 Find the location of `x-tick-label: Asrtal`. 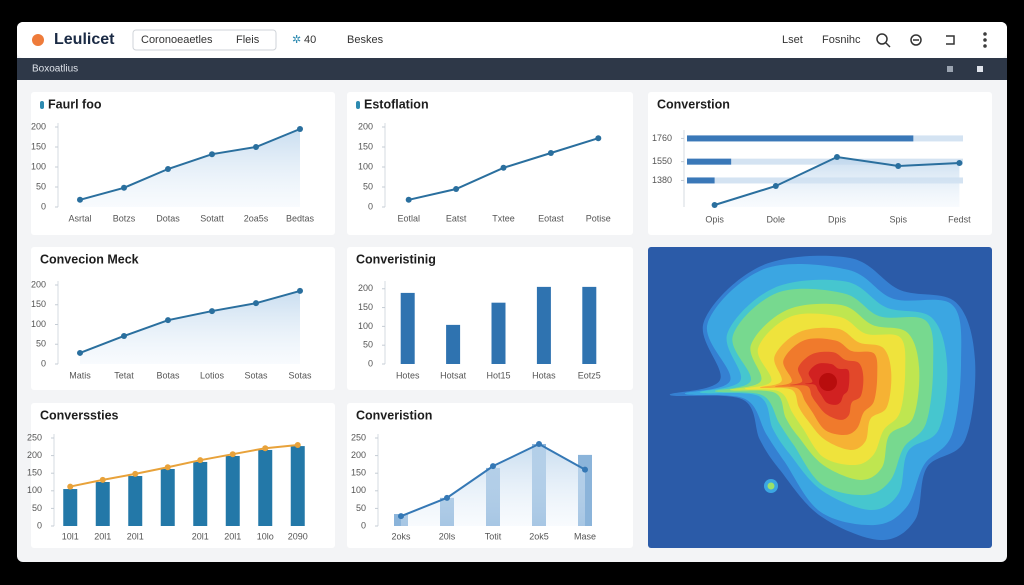

x-tick-label: Asrtal is located at coordinates (79, 218).